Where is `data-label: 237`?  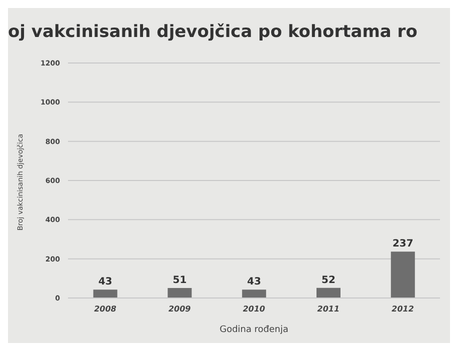
data-label: 237 is located at coordinates (403, 244).